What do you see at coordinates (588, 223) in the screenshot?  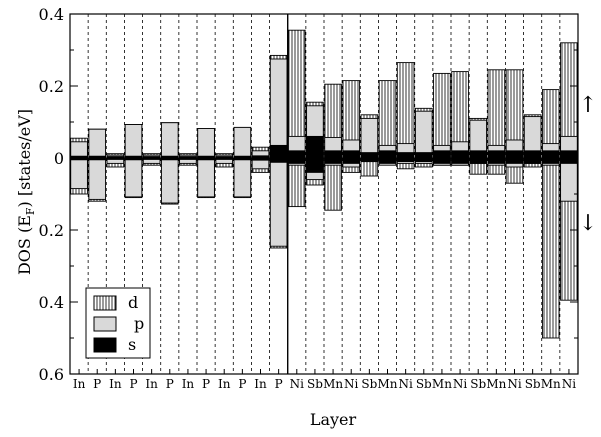 I see `spin-down-arrow-icon: ↓` at bounding box center [588, 223].